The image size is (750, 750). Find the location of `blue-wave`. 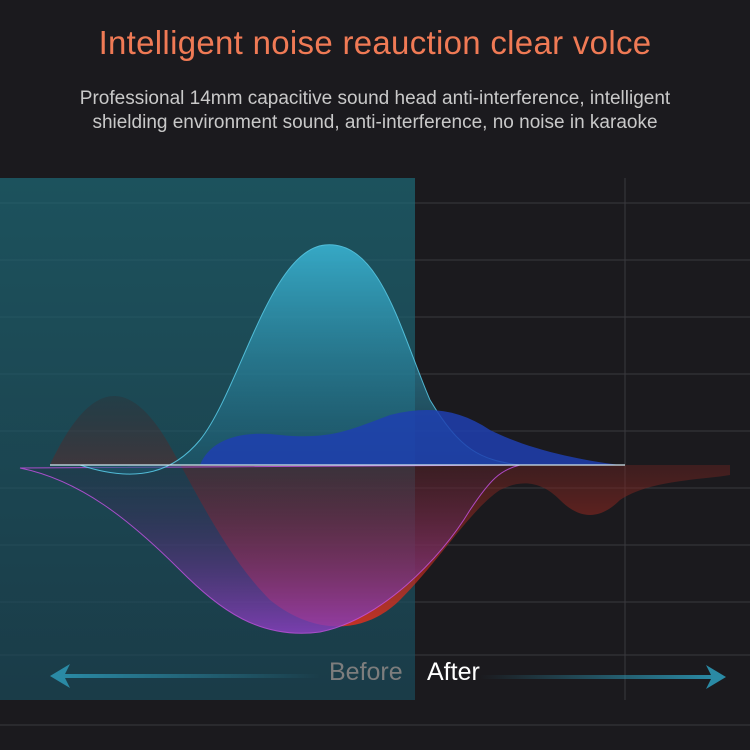

blue-wave is located at coordinates (410, 437).